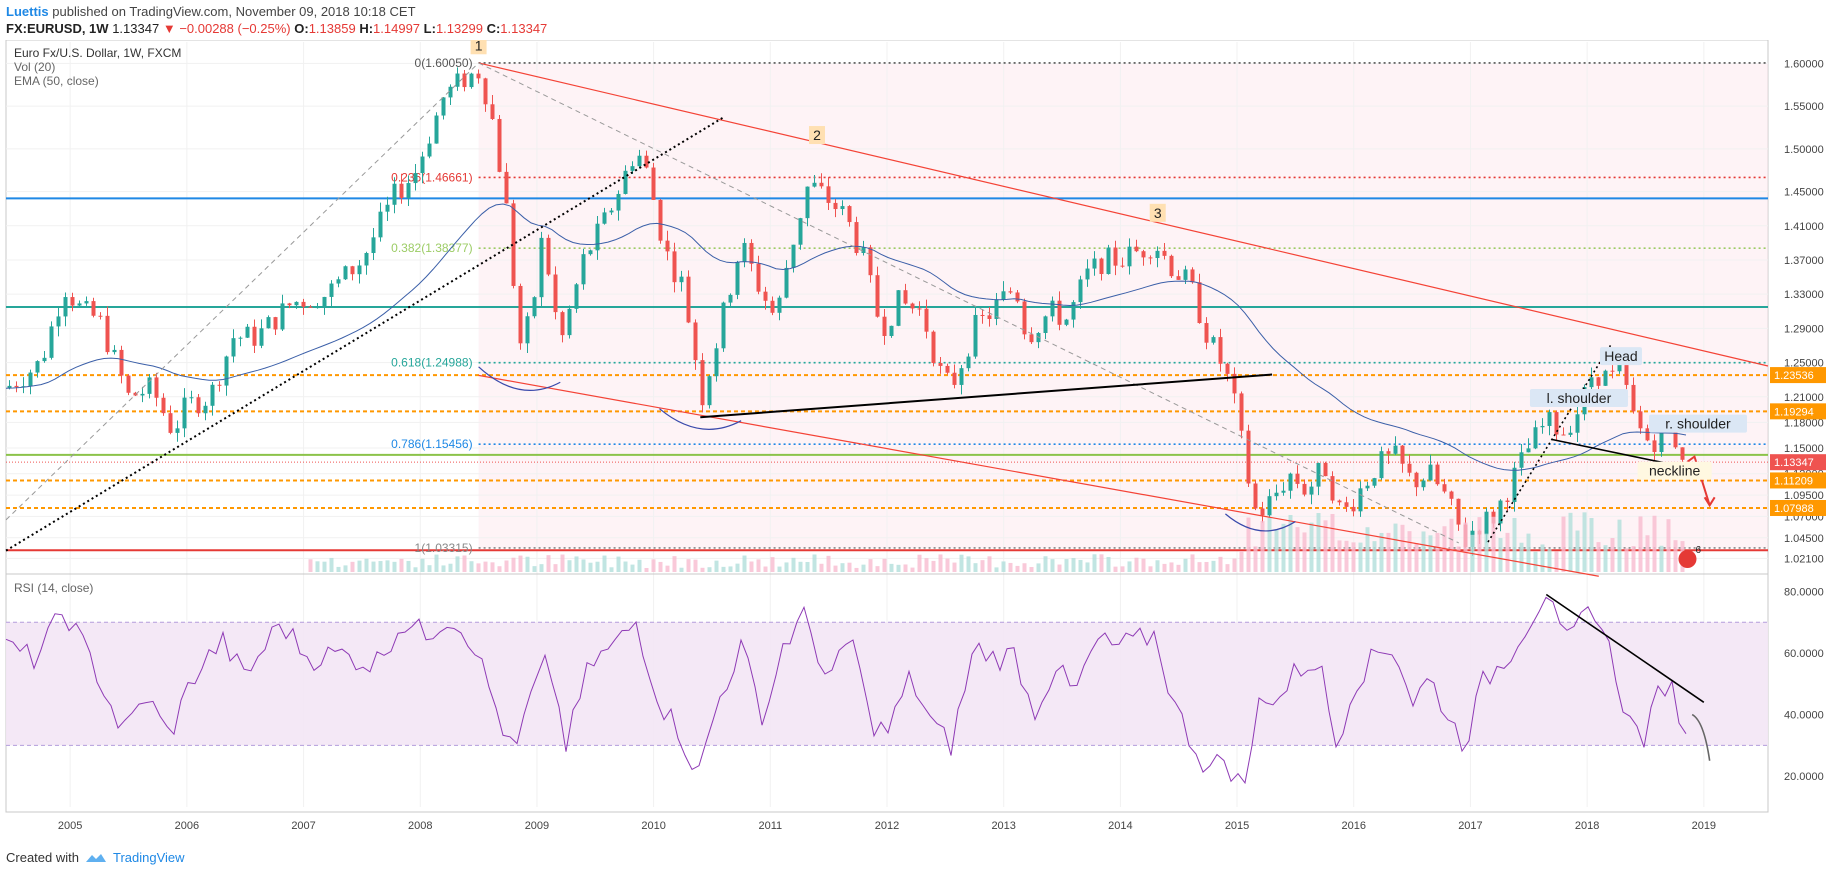  I want to click on year-axis-tick: 2008, so click(420, 826).